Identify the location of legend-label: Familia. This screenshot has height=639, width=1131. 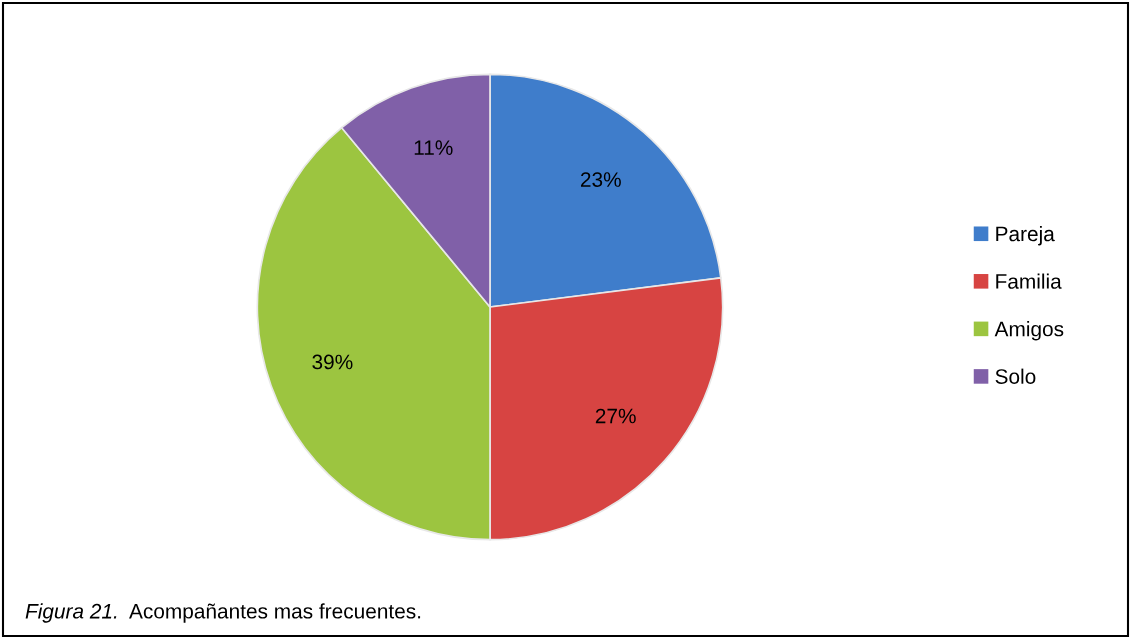
(1029, 281).